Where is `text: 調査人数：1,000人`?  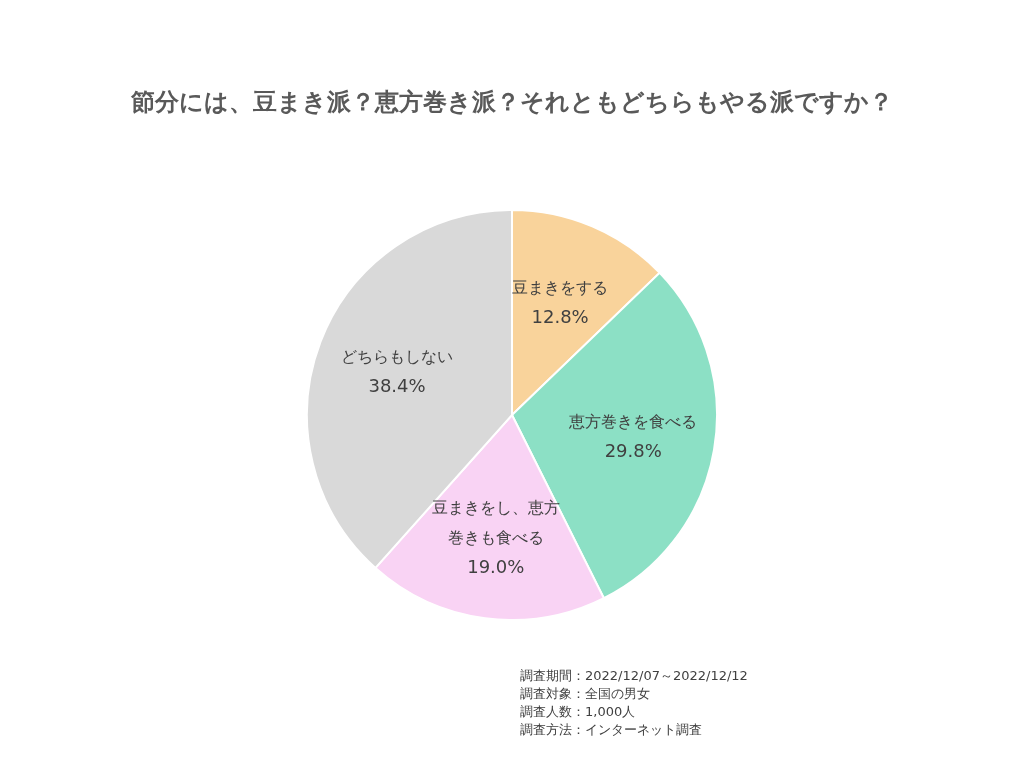
text: 調査人数：1,000人 is located at coordinates (578, 711).